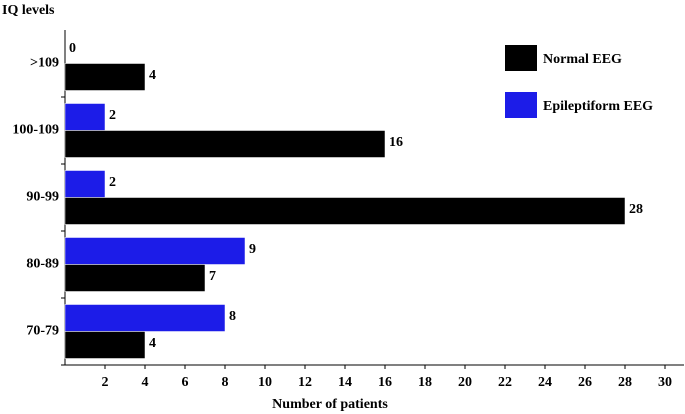  What do you see at coordinates (505, 382) in the screenshot?
I see `x-tick-label: 22` at bounding box center [505, 382].